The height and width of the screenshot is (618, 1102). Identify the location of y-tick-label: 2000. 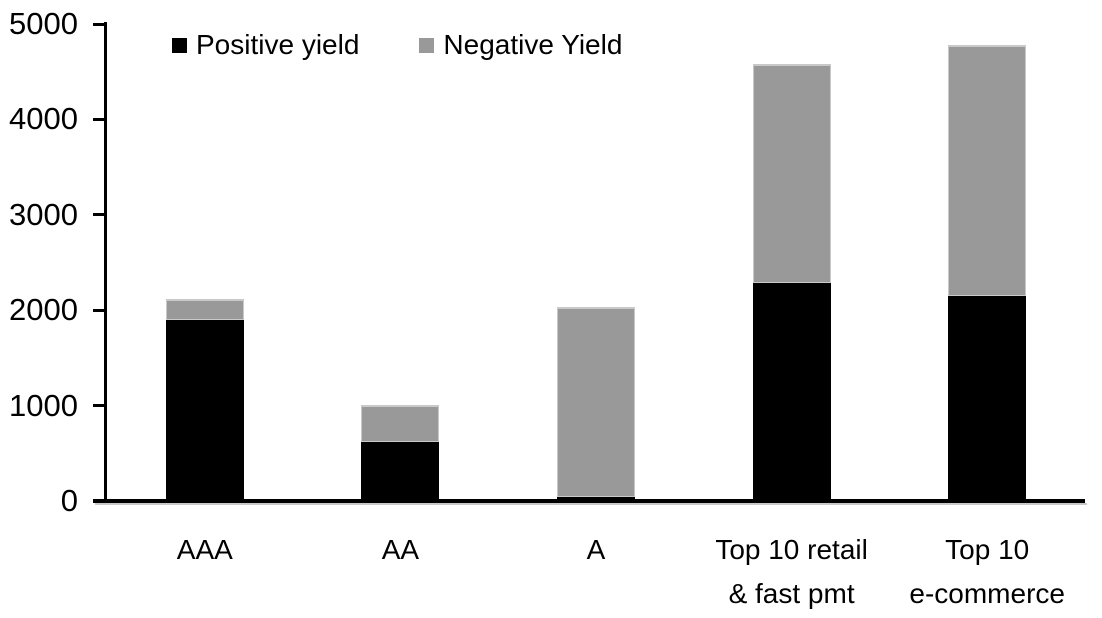
(43, 310).